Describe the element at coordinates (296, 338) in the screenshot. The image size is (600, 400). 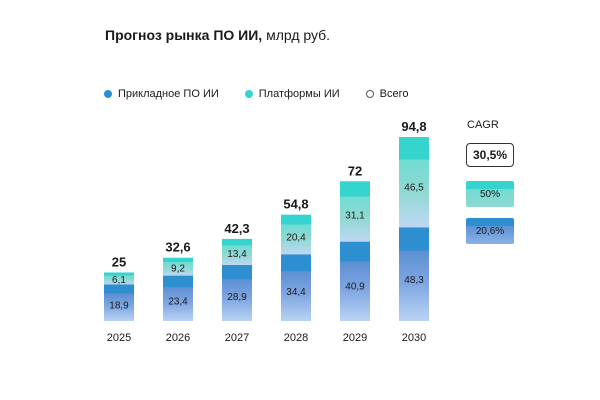
I see `x-tick-2028: 2028` at that location.